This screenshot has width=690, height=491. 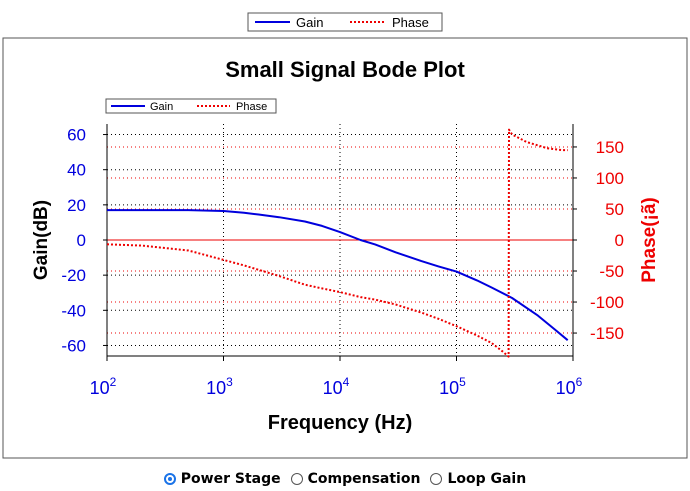 I want to click on inner-legend-phase-label: Phase, so click(x=251, y=107).